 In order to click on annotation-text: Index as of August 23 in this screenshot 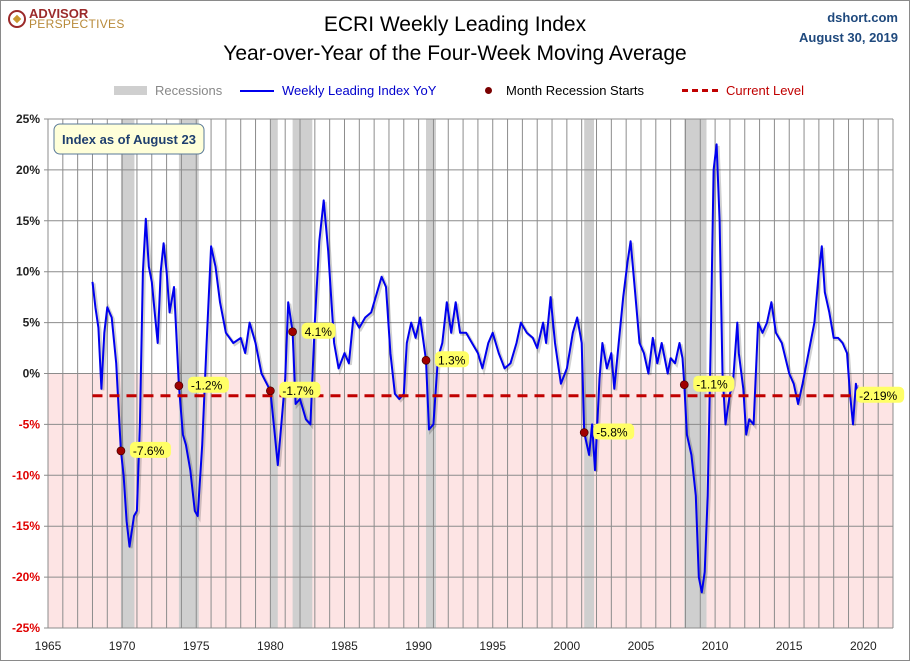, I will do `click(129, 139)`.